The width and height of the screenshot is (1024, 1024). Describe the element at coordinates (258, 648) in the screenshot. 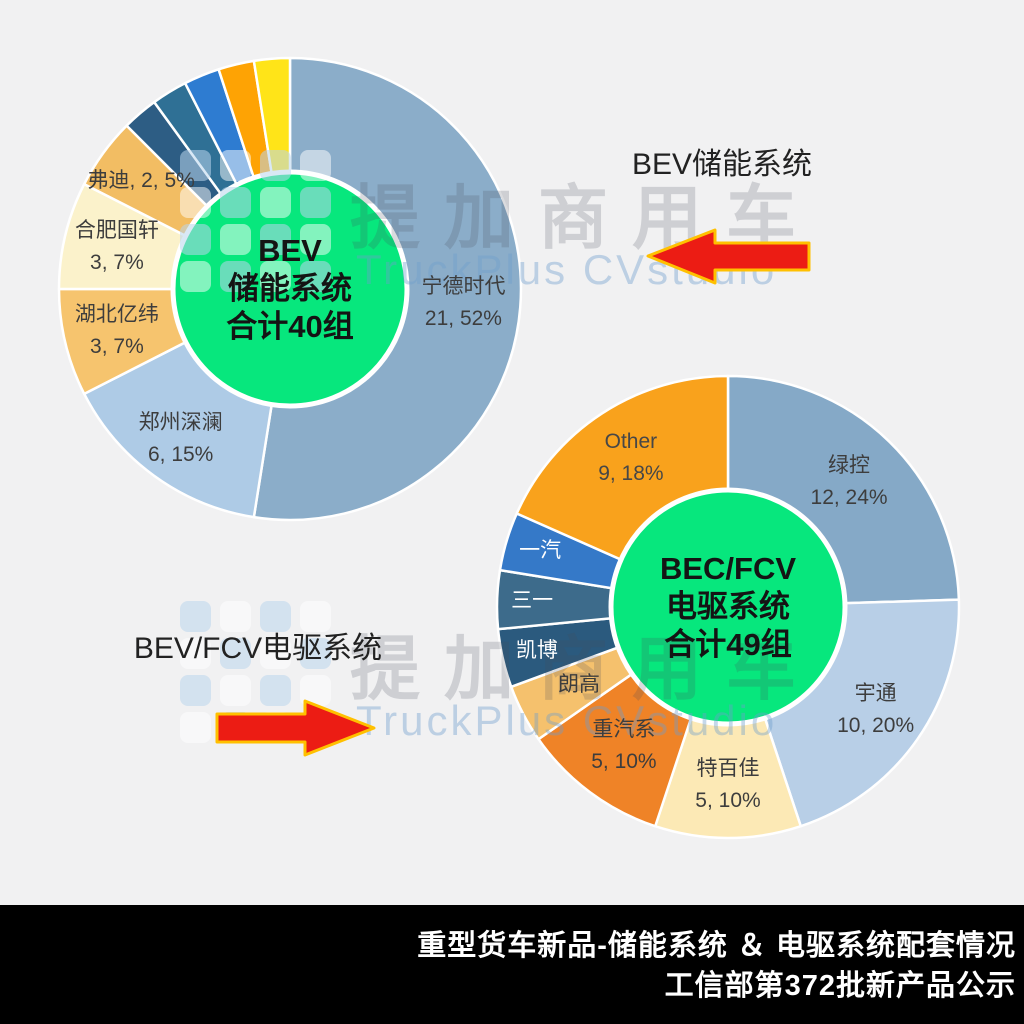

I see `chart2-title: BEV/FCV电驱系统` at that location.